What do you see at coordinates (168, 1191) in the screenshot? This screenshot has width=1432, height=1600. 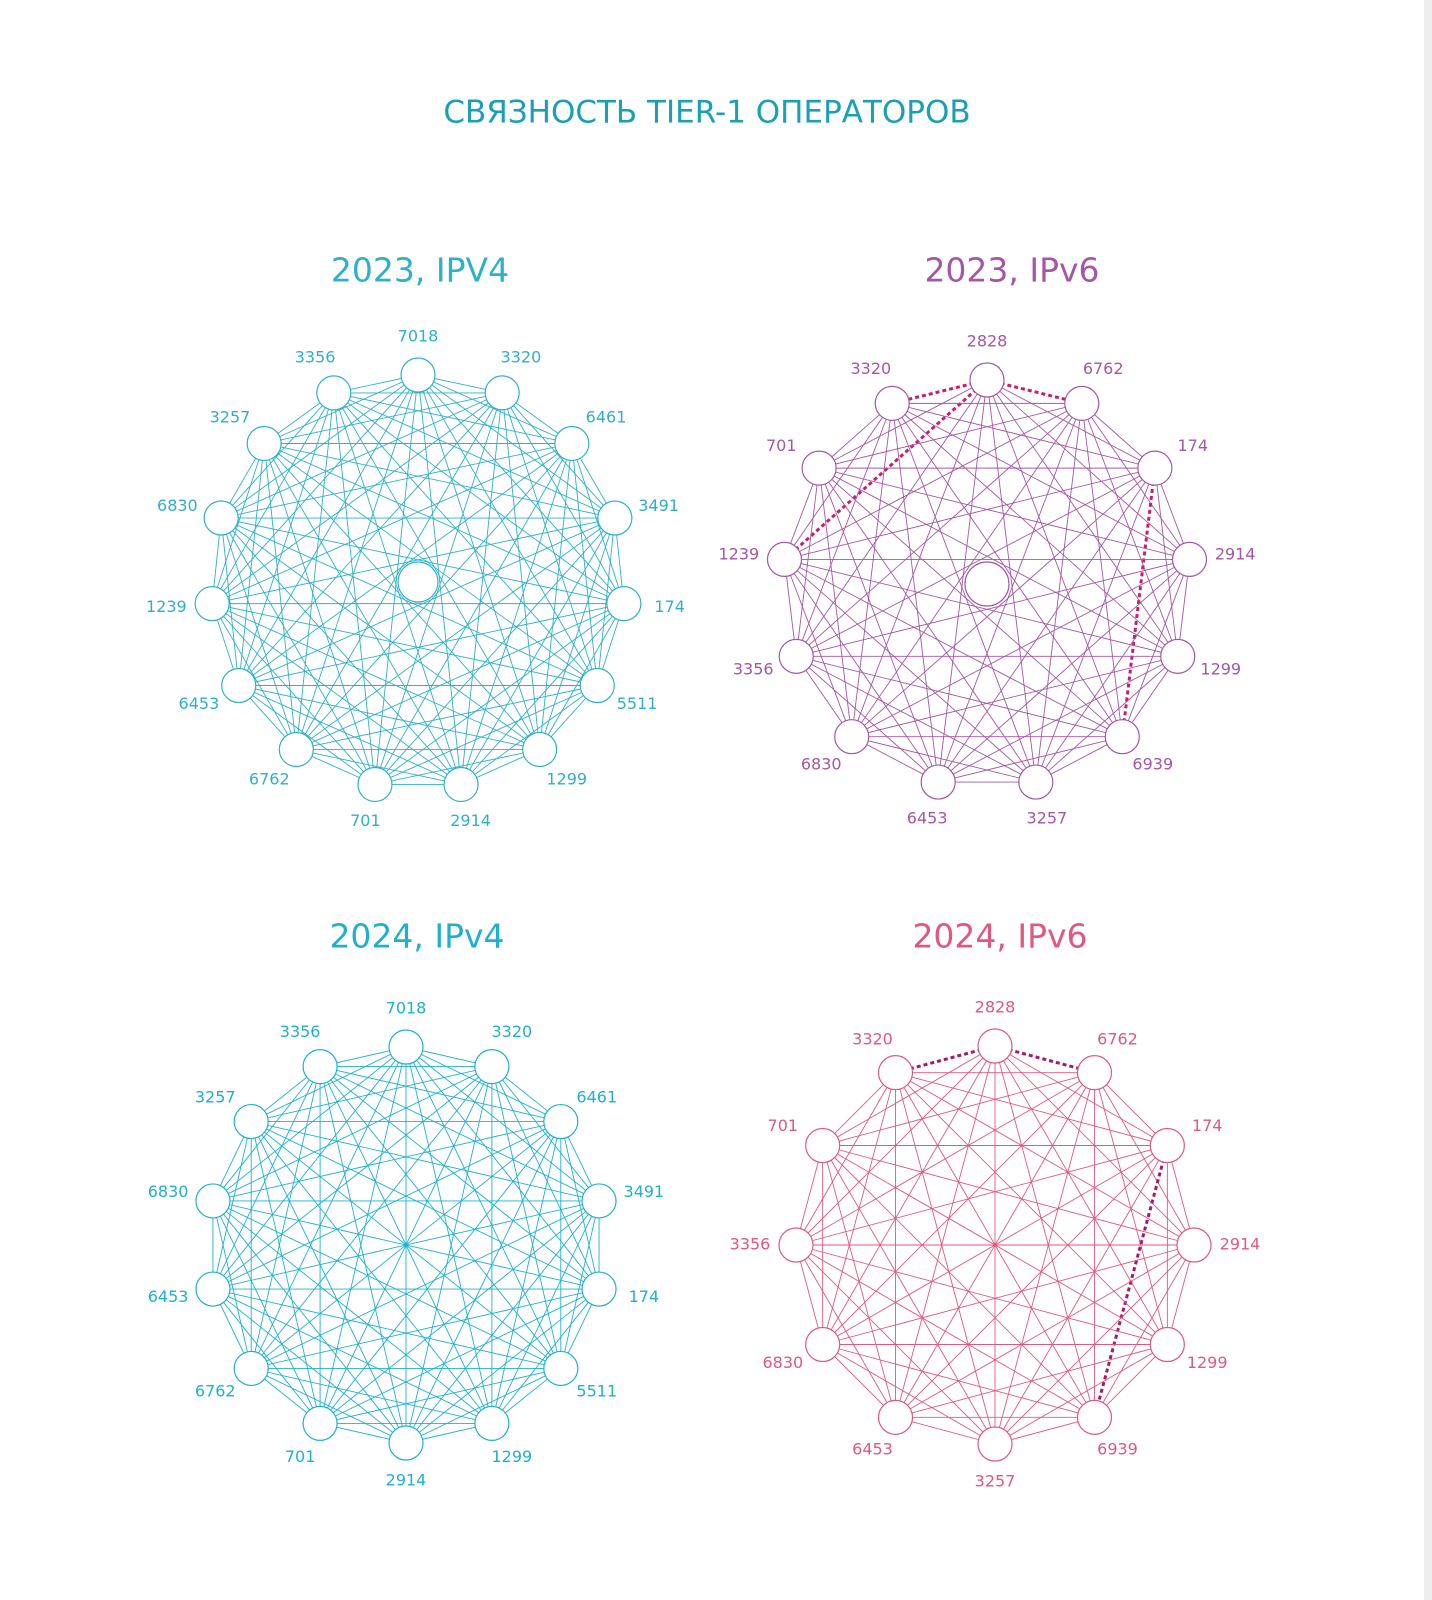 I see `node-label: 6830` at bounding box center [168, 1191].